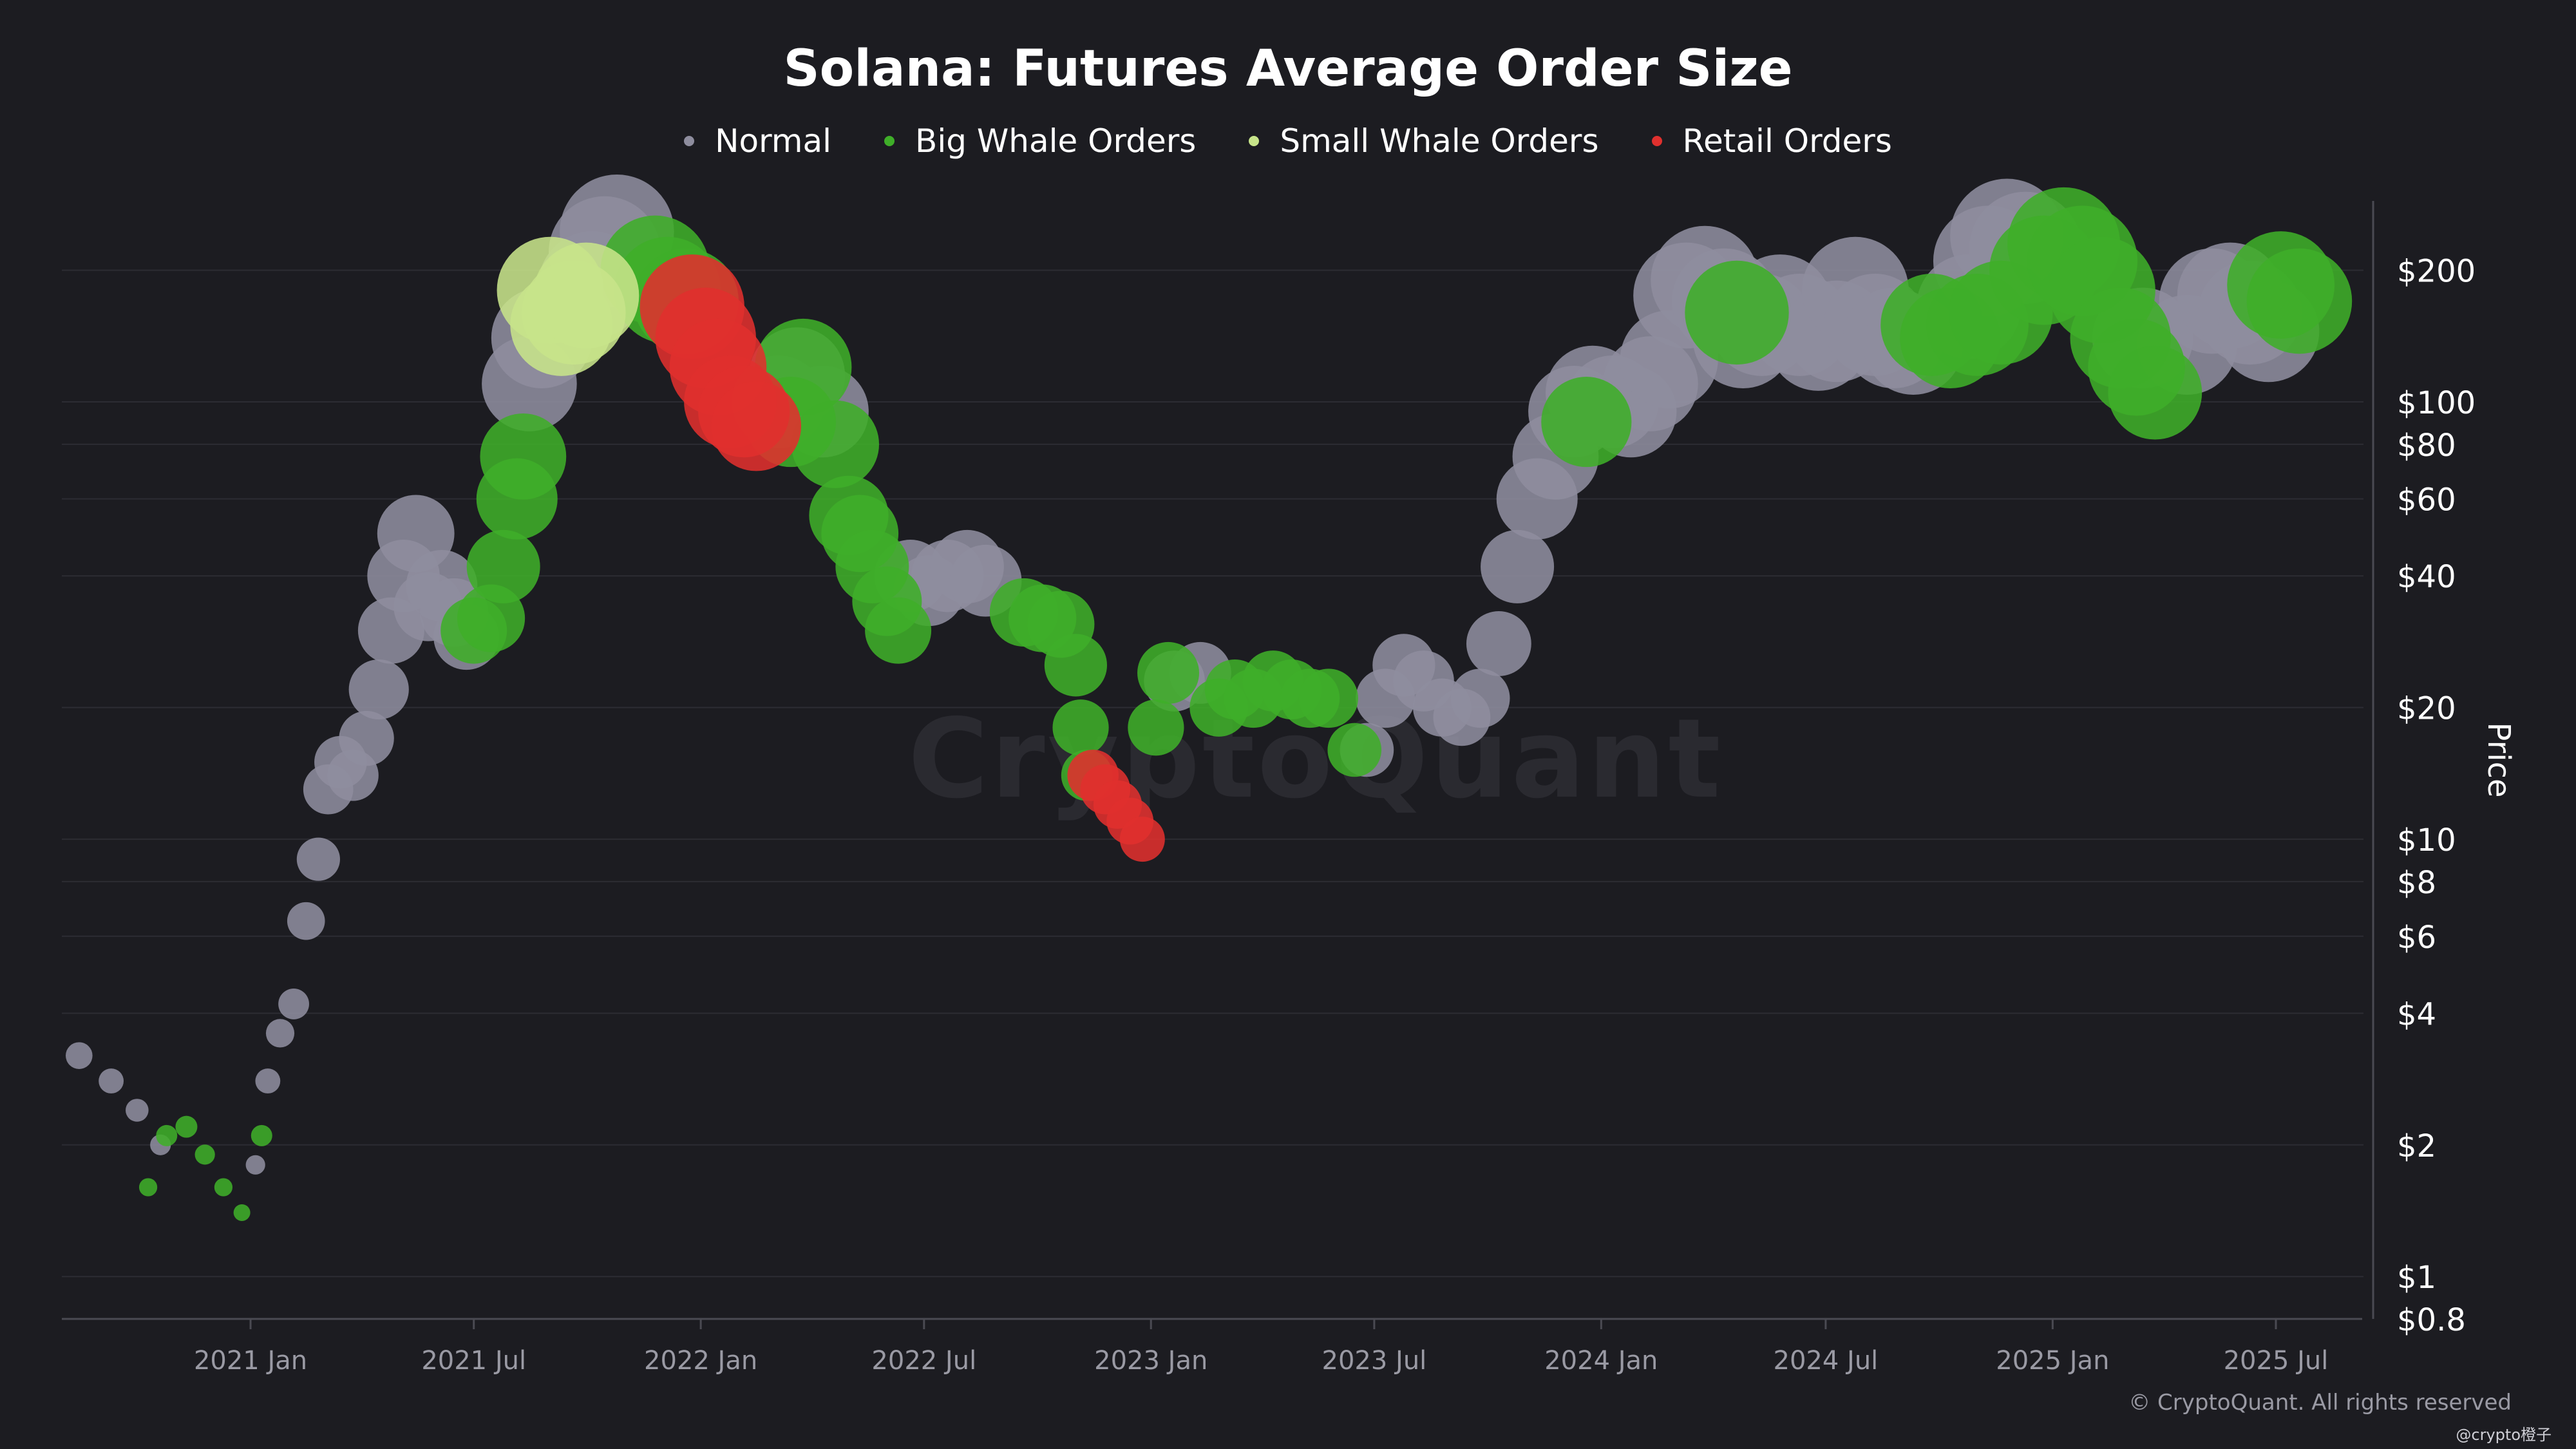 The image size is (2576, 1449). What do you see at coordinates (2276, 1361) in the screenshot?
I see `x-tick-label: 2025 Jul` at bounding box center [2276, 1361].